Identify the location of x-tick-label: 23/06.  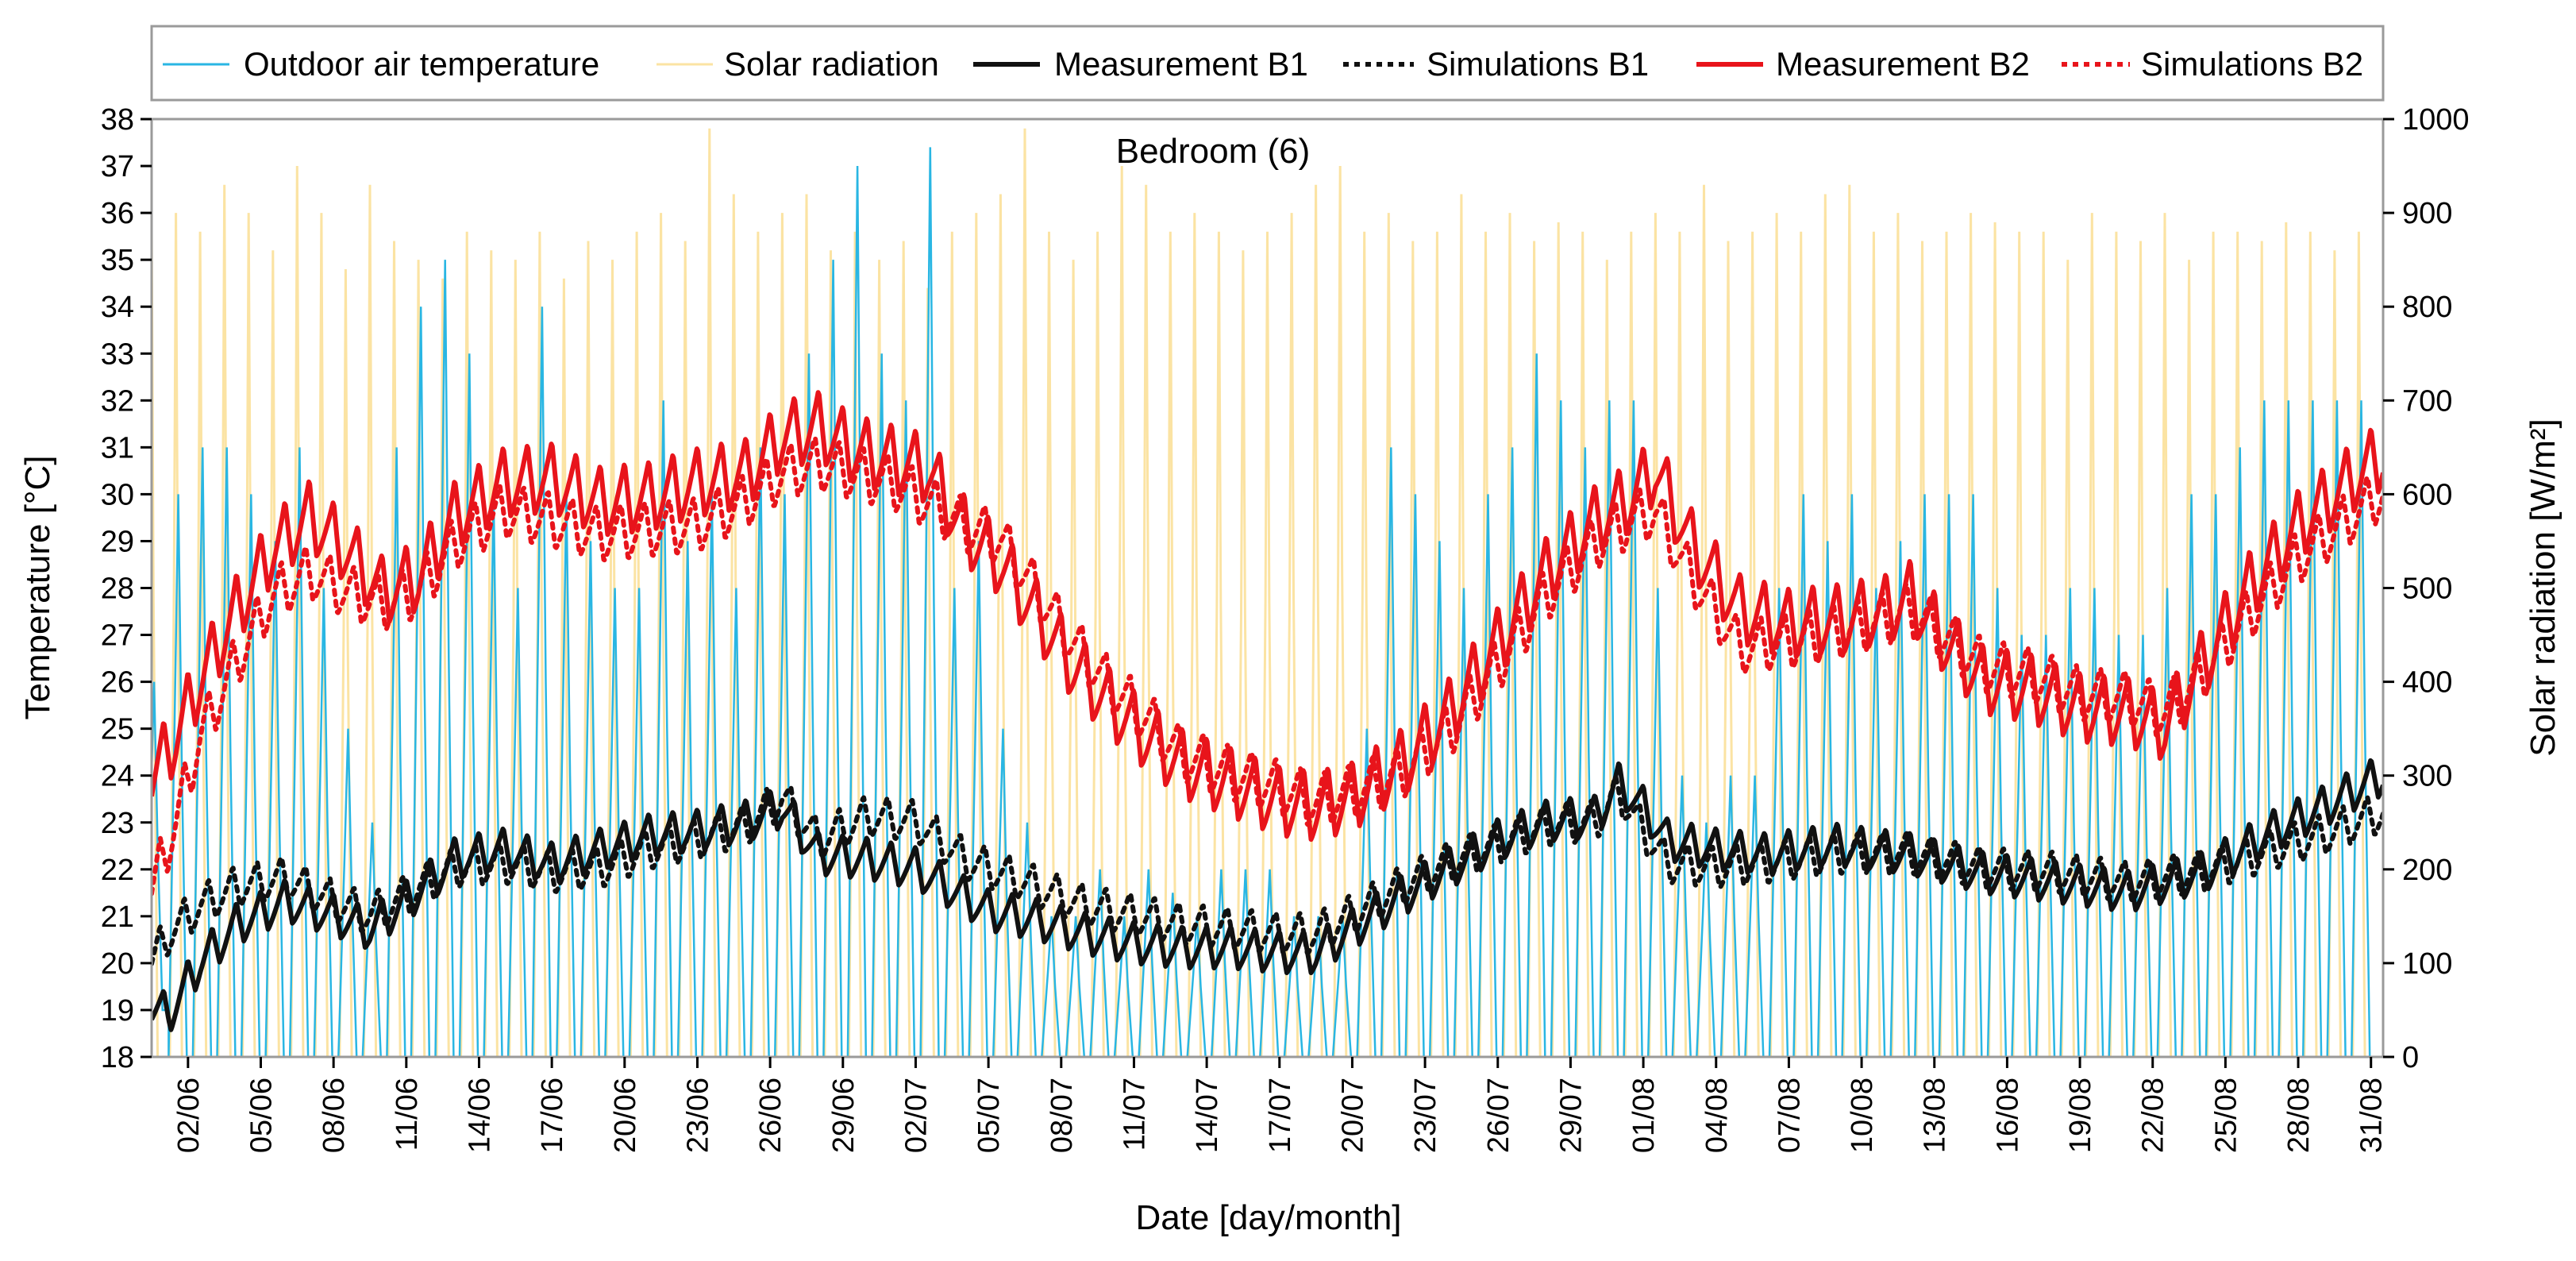
(698, 1115).